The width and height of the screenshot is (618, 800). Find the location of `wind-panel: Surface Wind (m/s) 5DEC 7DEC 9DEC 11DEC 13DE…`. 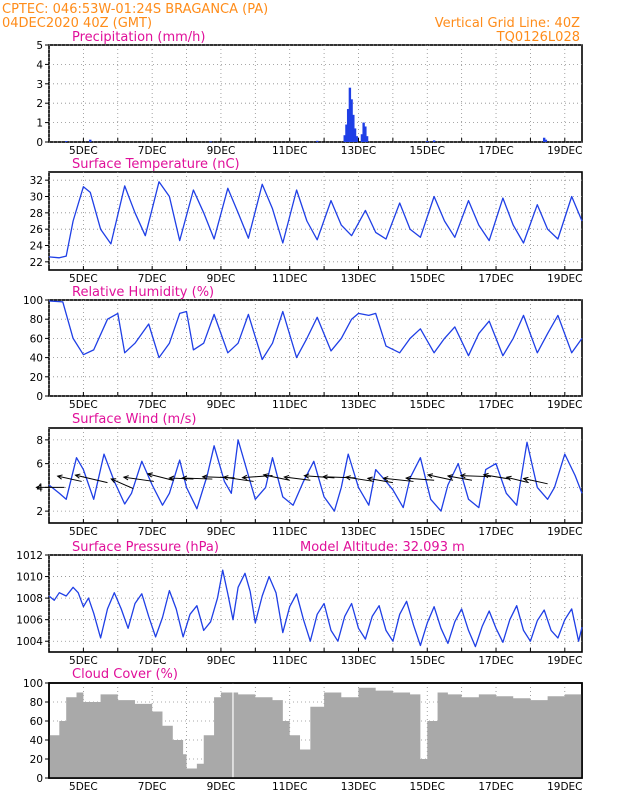

wind-panel: Surface Wind (m/s) 5DEC 7DEC 9DEC 11DEC 13DE… is located at coordinates (309, 475).